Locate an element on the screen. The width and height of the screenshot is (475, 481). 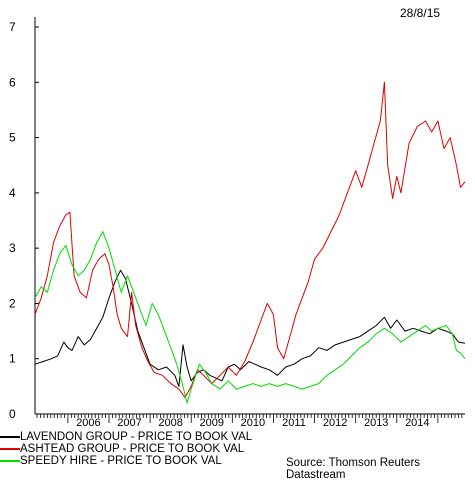
legend-item-ashtead: ASHTEAD GROUP - PRICE TO BOOK VAL is located at coordinates (126, 449).